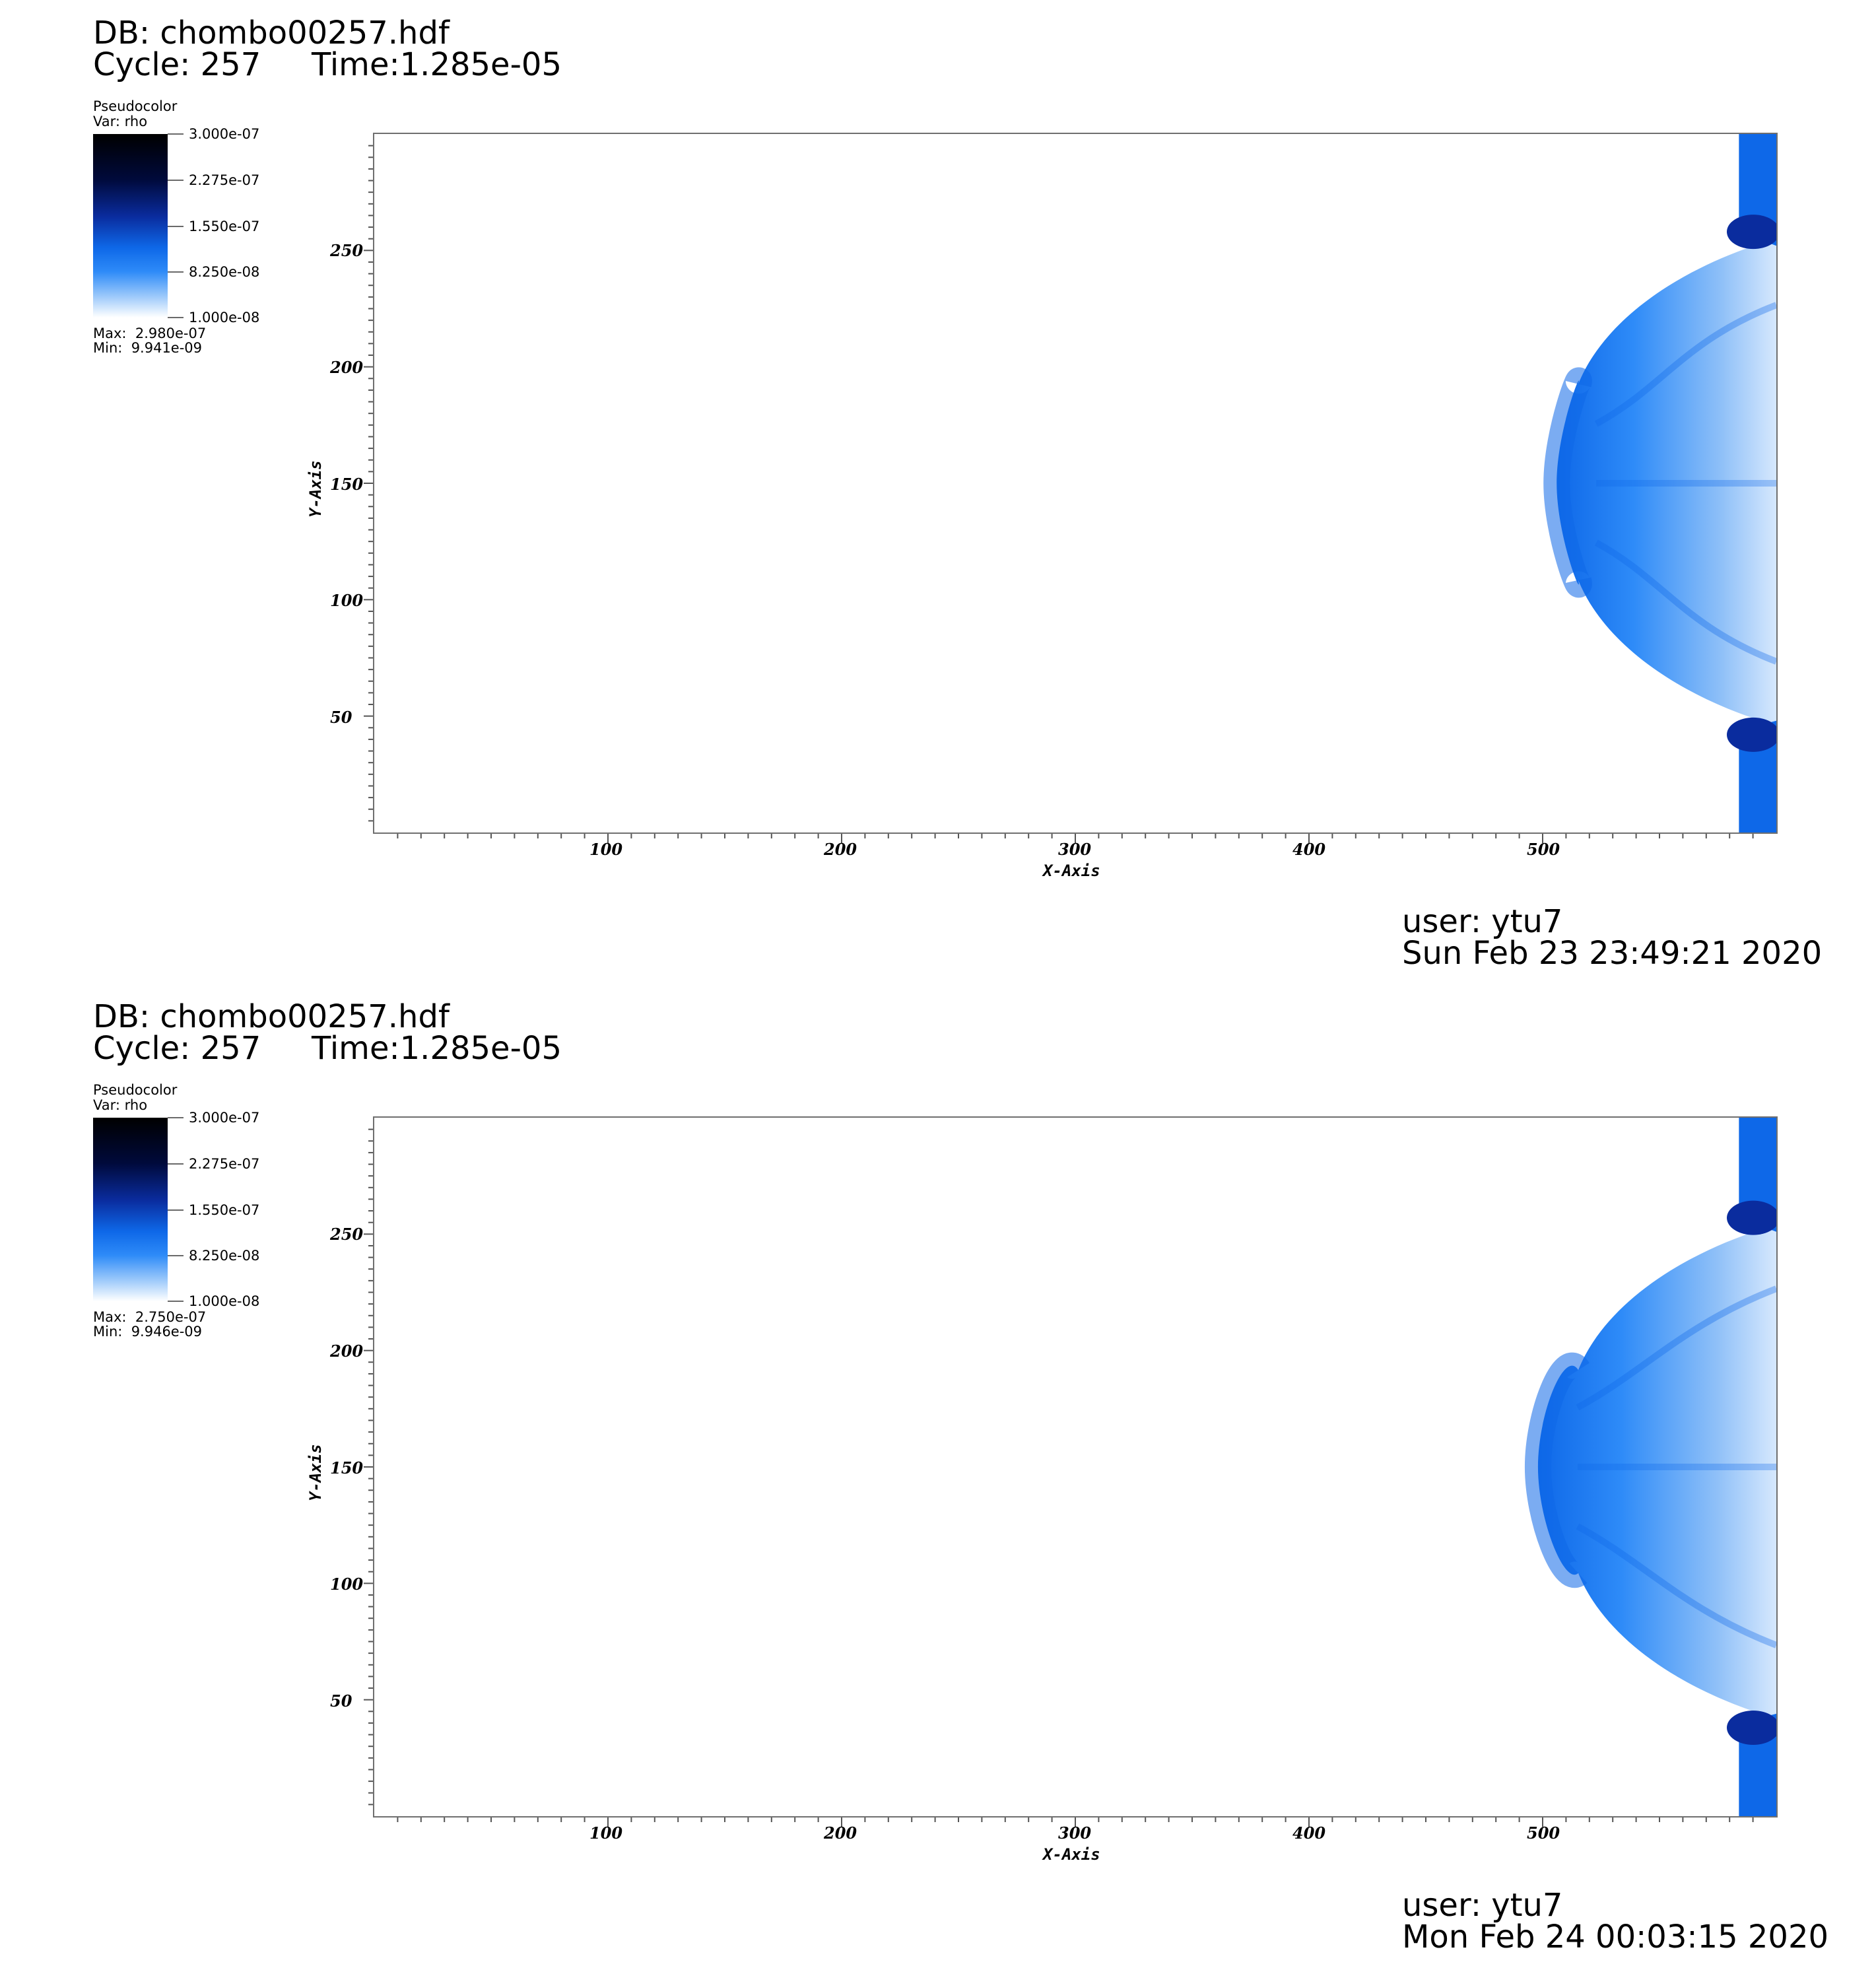 This screenshot has width=1876, height=1970. I want to click on legend-min: Min: 9.941e-09, so click(148, 348).